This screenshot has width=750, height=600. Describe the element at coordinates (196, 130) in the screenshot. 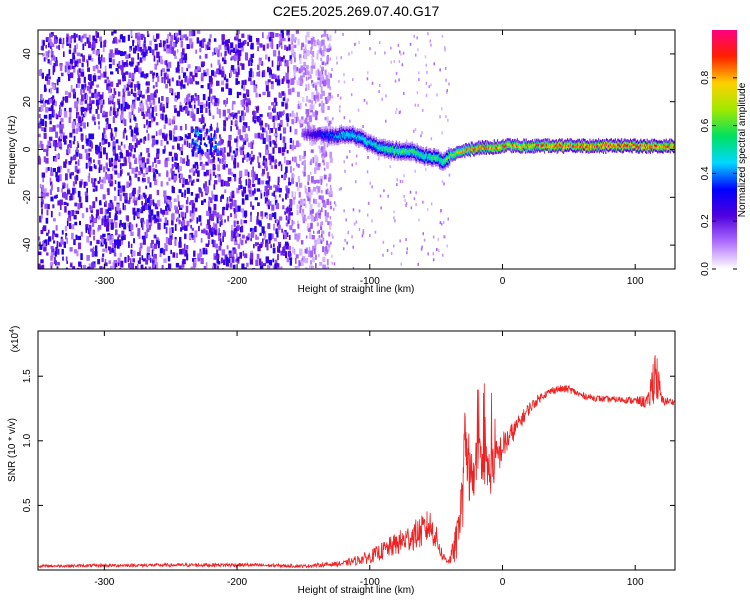

I see `spectrogram-hotspot-cell` at that location.